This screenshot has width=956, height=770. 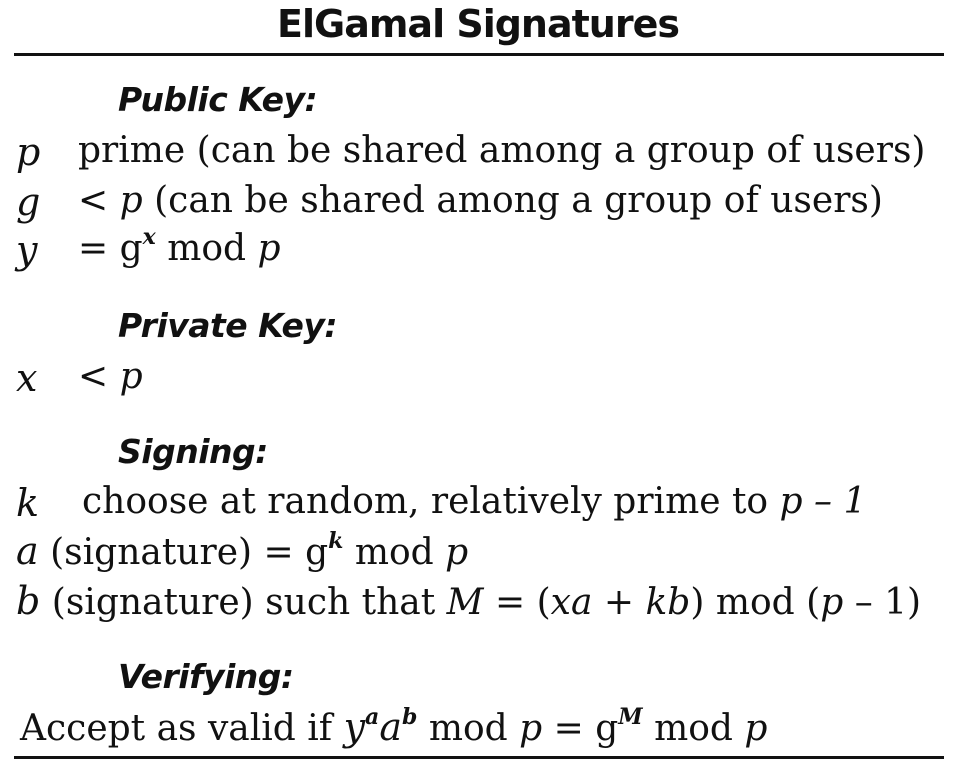 What do you see at coordinates (619, 602) in the screenshot?
I see `b-plus: +` at bounding box center [619, 602].